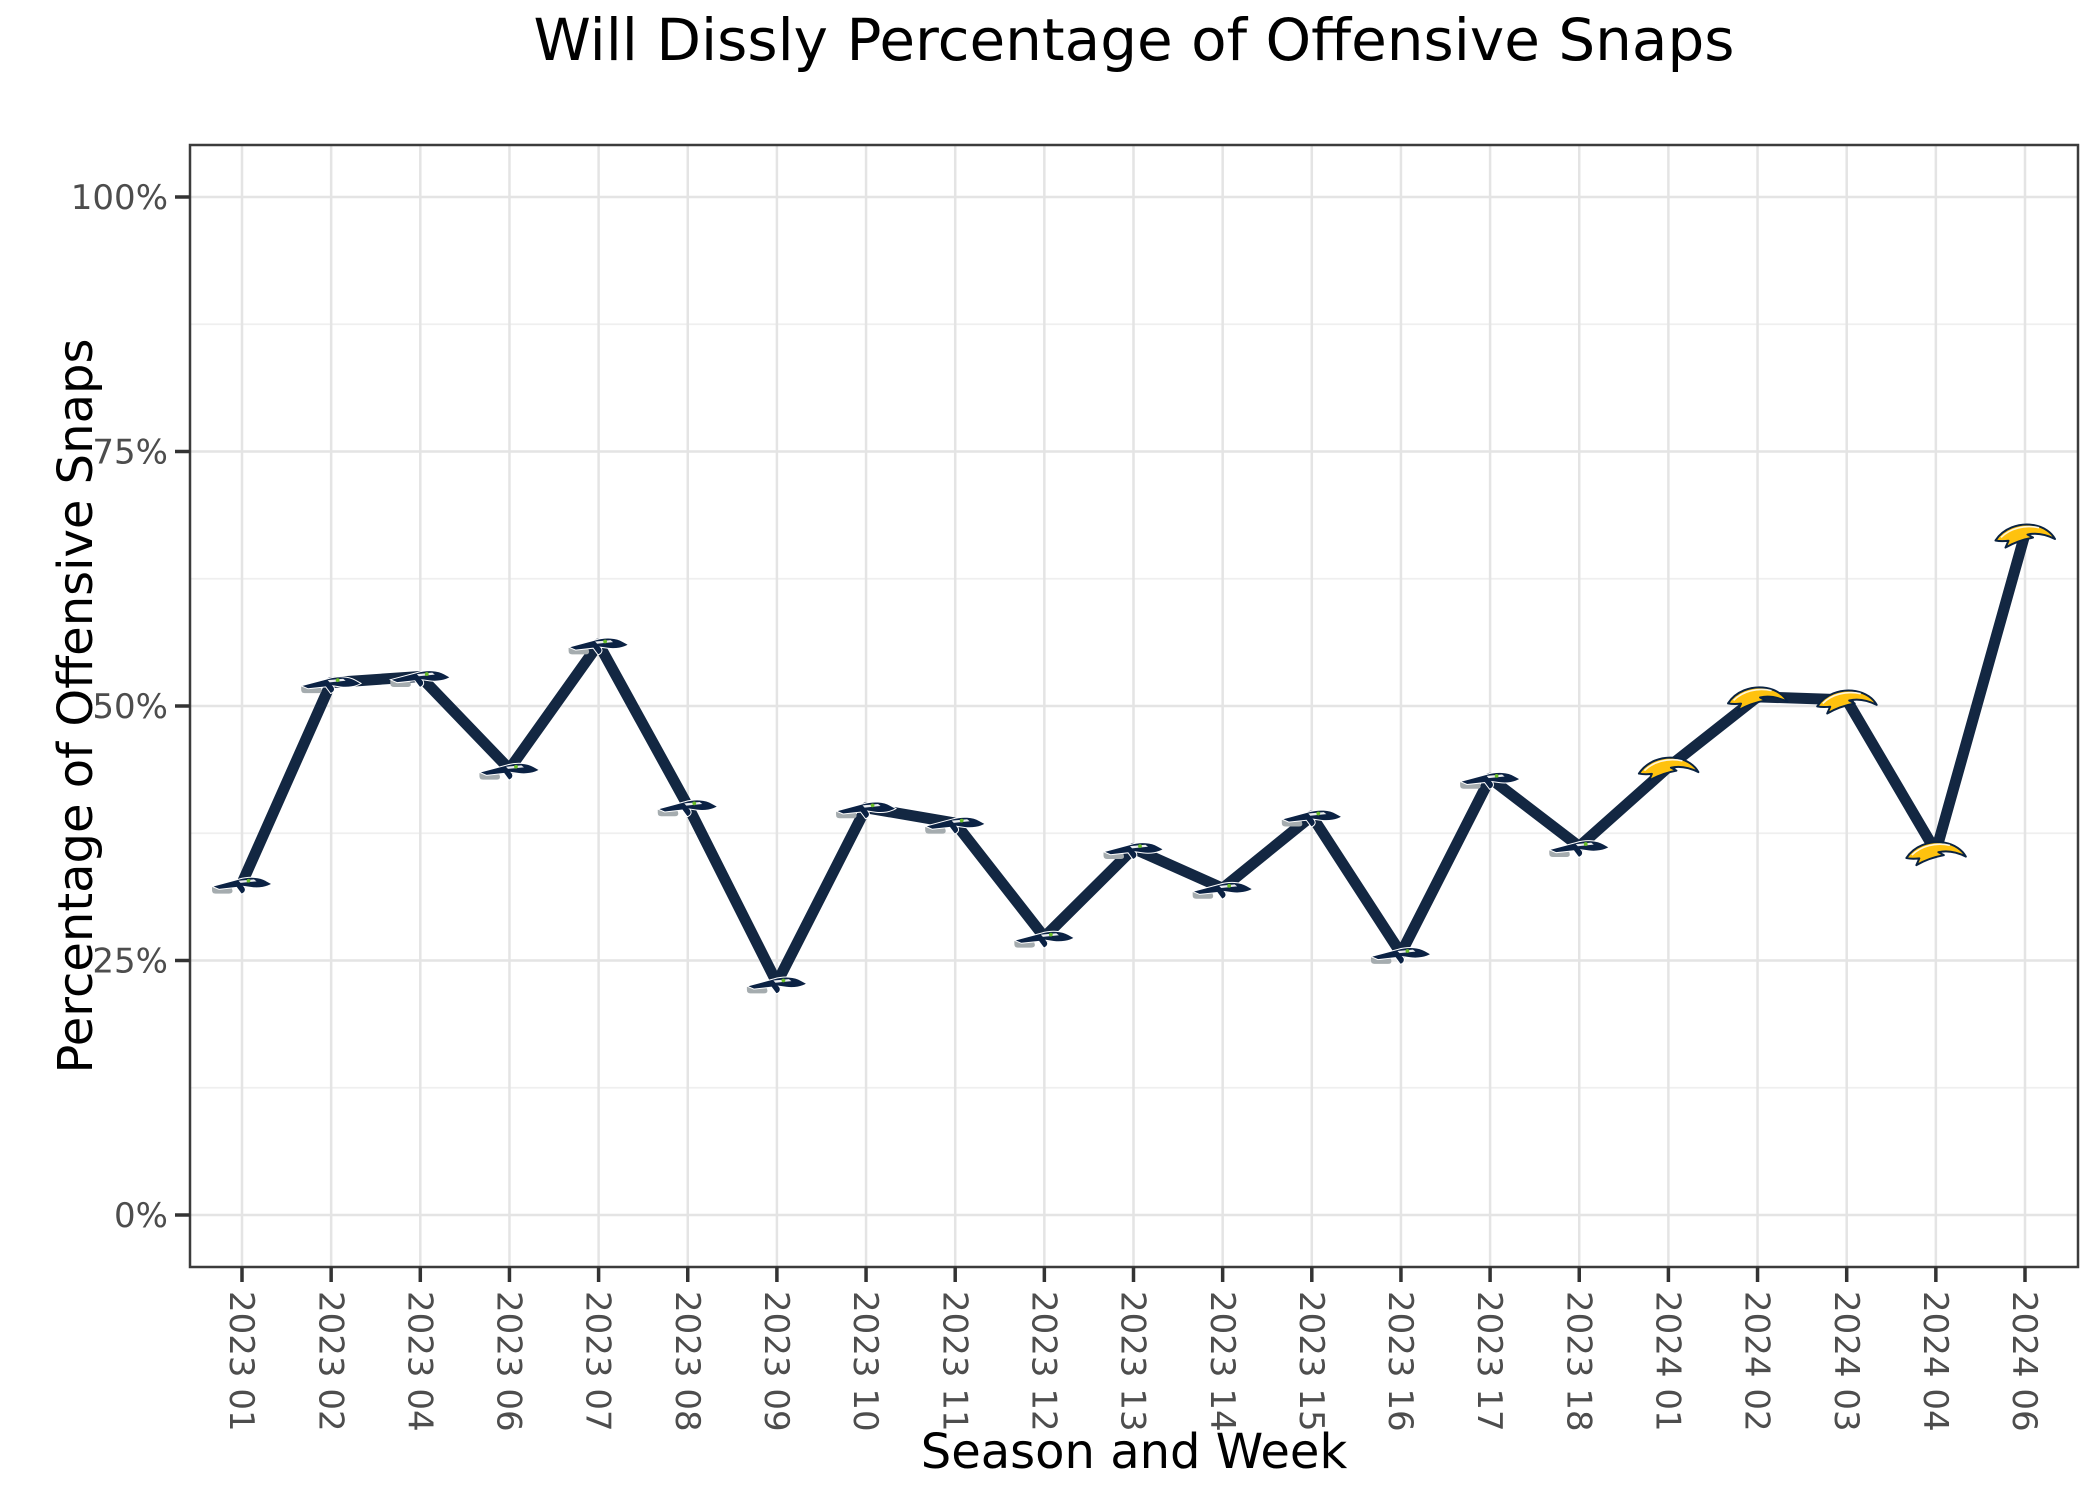 This screenshot has height=1500, width=2100. Describe the element at coordinates (865, 1361) in the screenshot. I see `x-tick-label: 2023 10` at that location.